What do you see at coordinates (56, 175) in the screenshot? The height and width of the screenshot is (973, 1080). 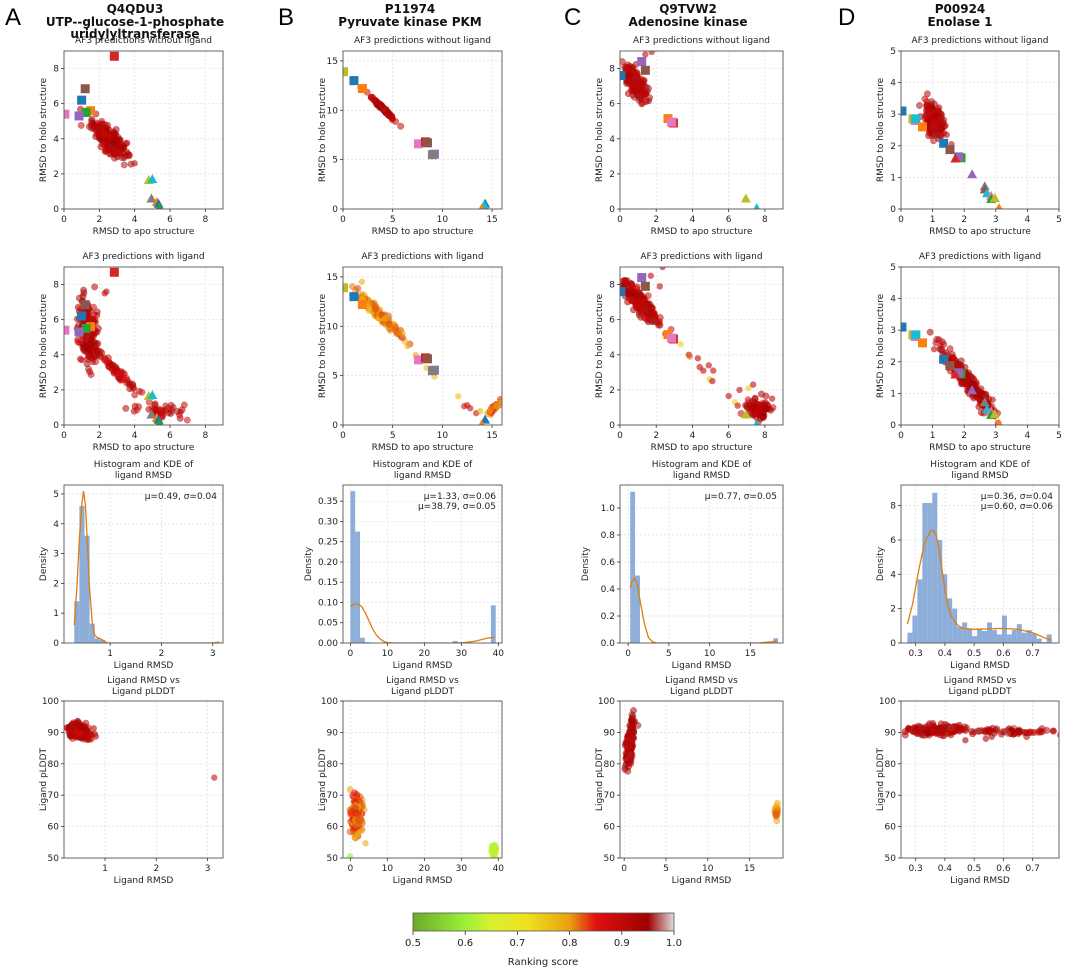 I see `y-tick-label: 2` at bounding box center [56, 175].